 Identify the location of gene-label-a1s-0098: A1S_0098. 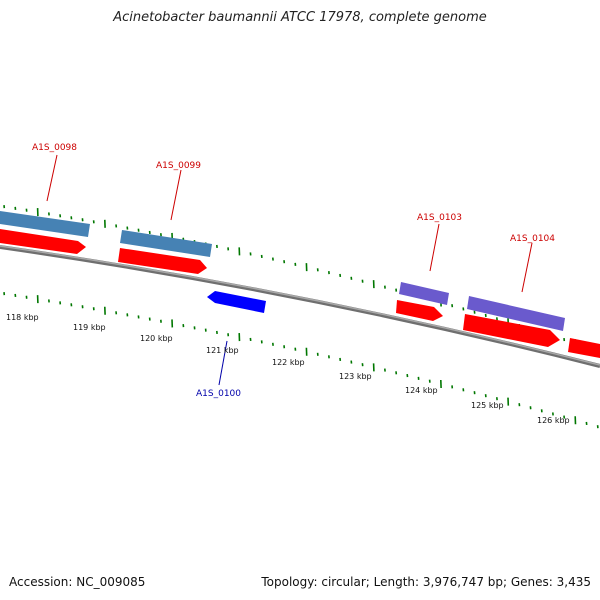
(54, 148).